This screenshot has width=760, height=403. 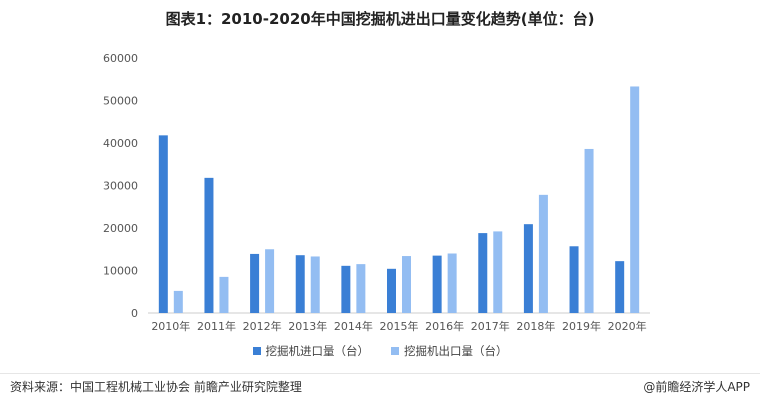 I want to click on brand-credit: @前瞻经济学人APP, so click(x=696, y=386).